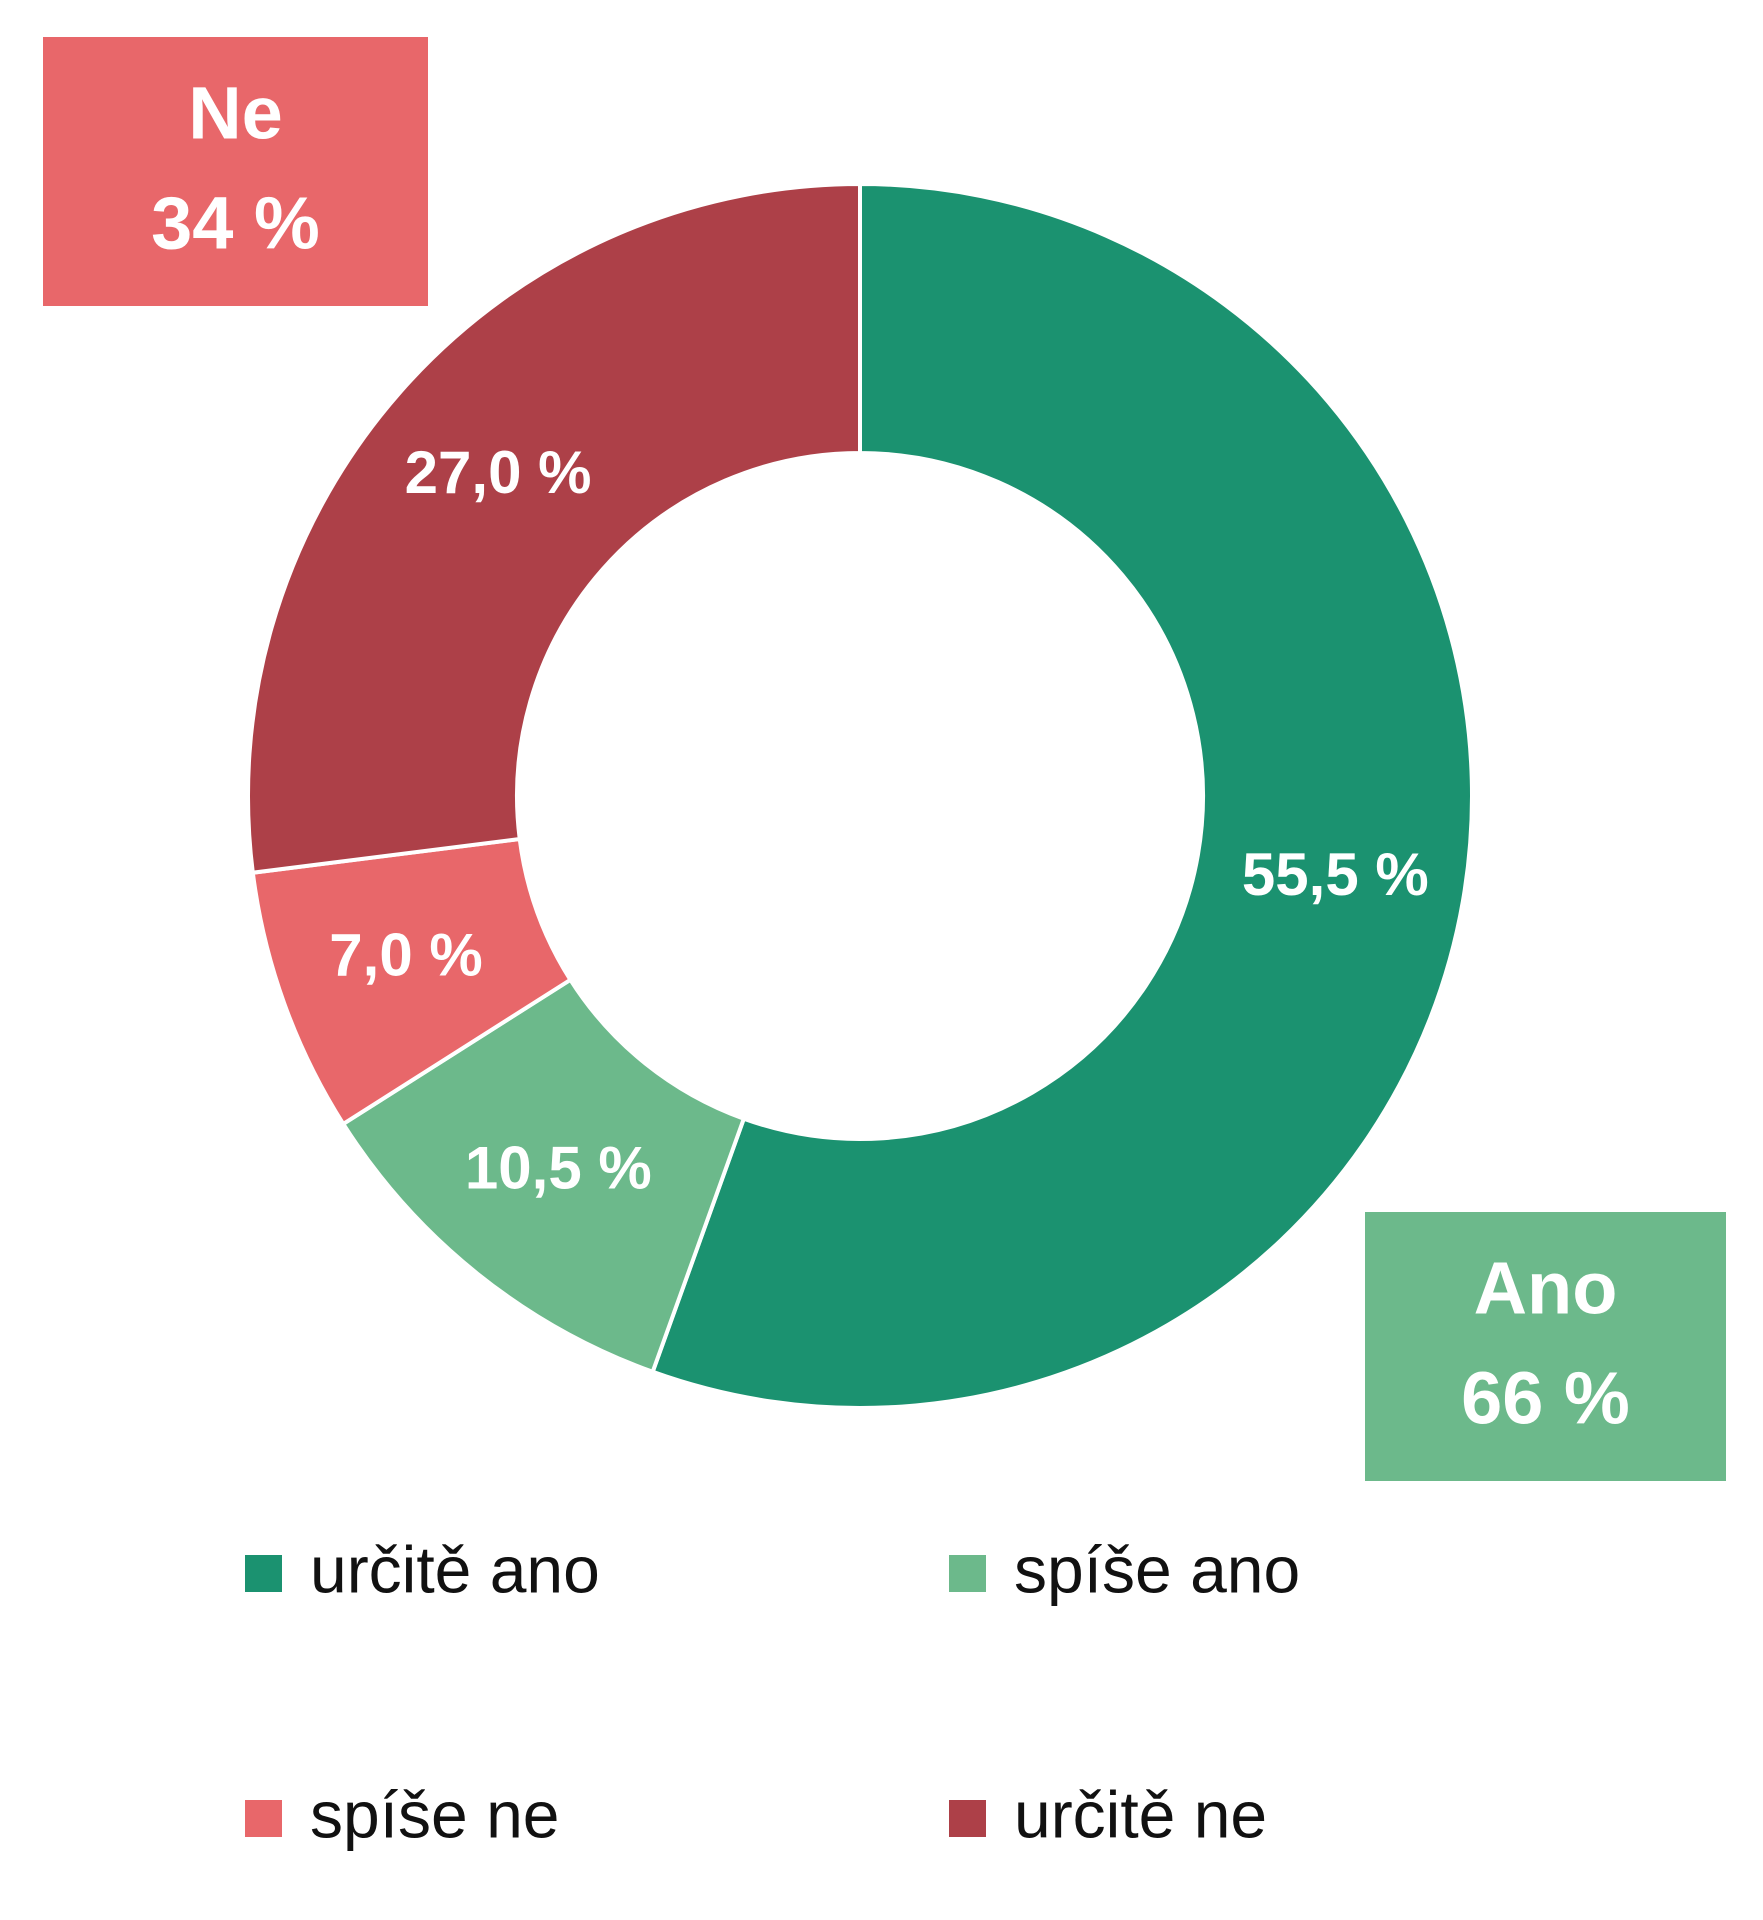 The image size is (1763, 1920). I want to click on legend-label: spíše ano, so click(1157, 1569).